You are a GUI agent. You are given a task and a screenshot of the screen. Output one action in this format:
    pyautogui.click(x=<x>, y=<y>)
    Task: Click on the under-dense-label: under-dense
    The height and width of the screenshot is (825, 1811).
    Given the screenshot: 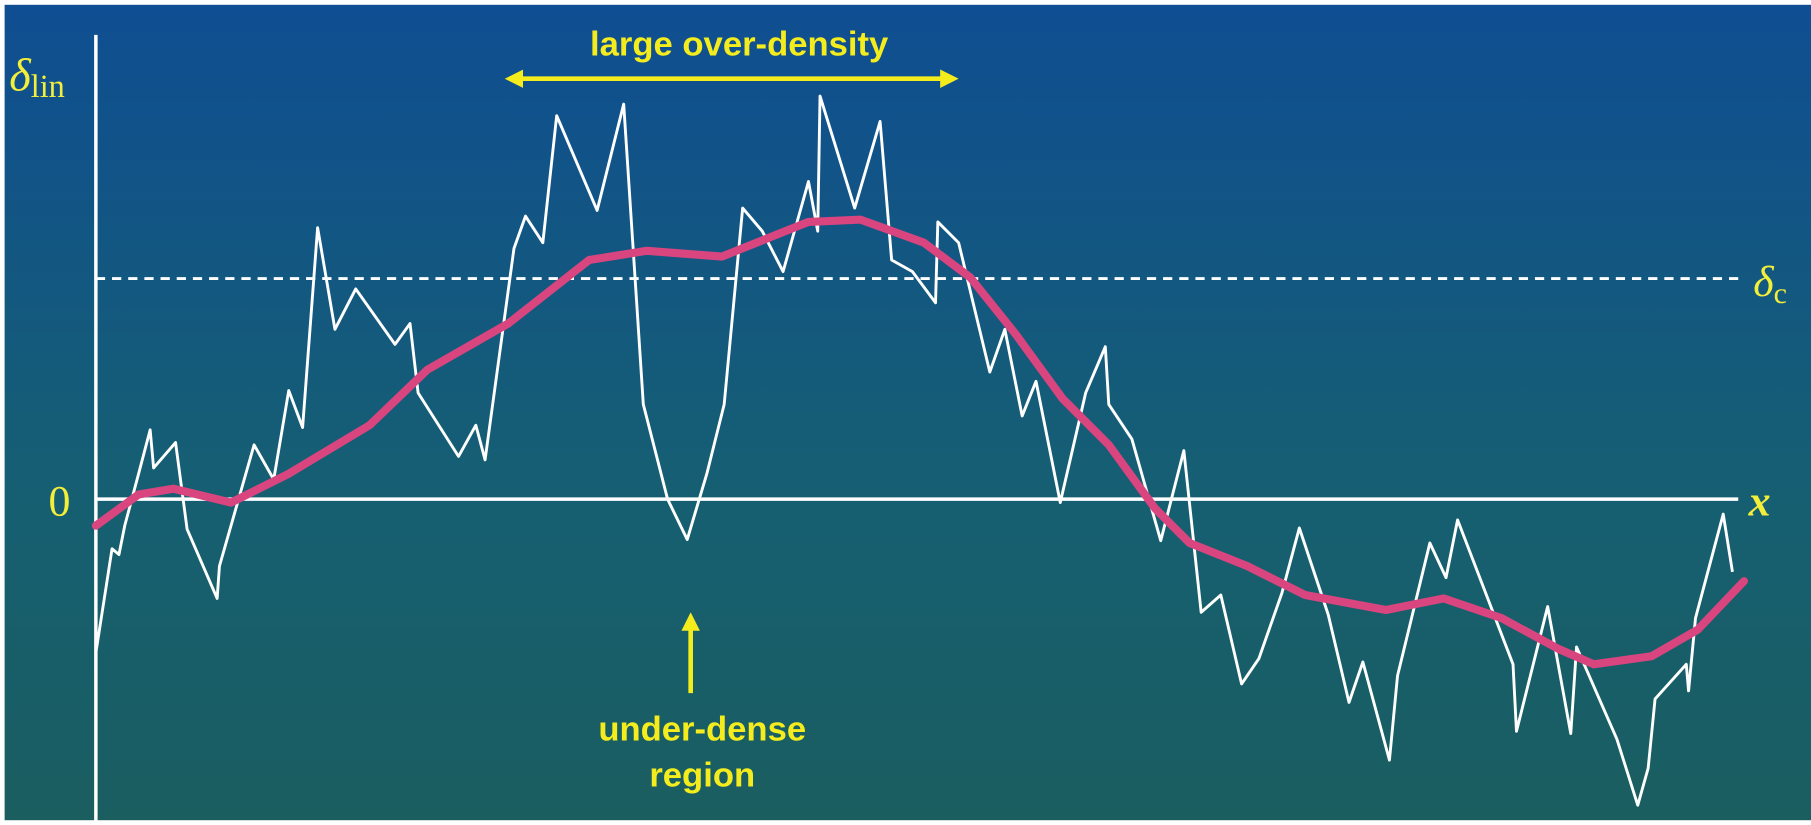 What is the action you would take?
    pyautogui.click(x=702, y=730)
    